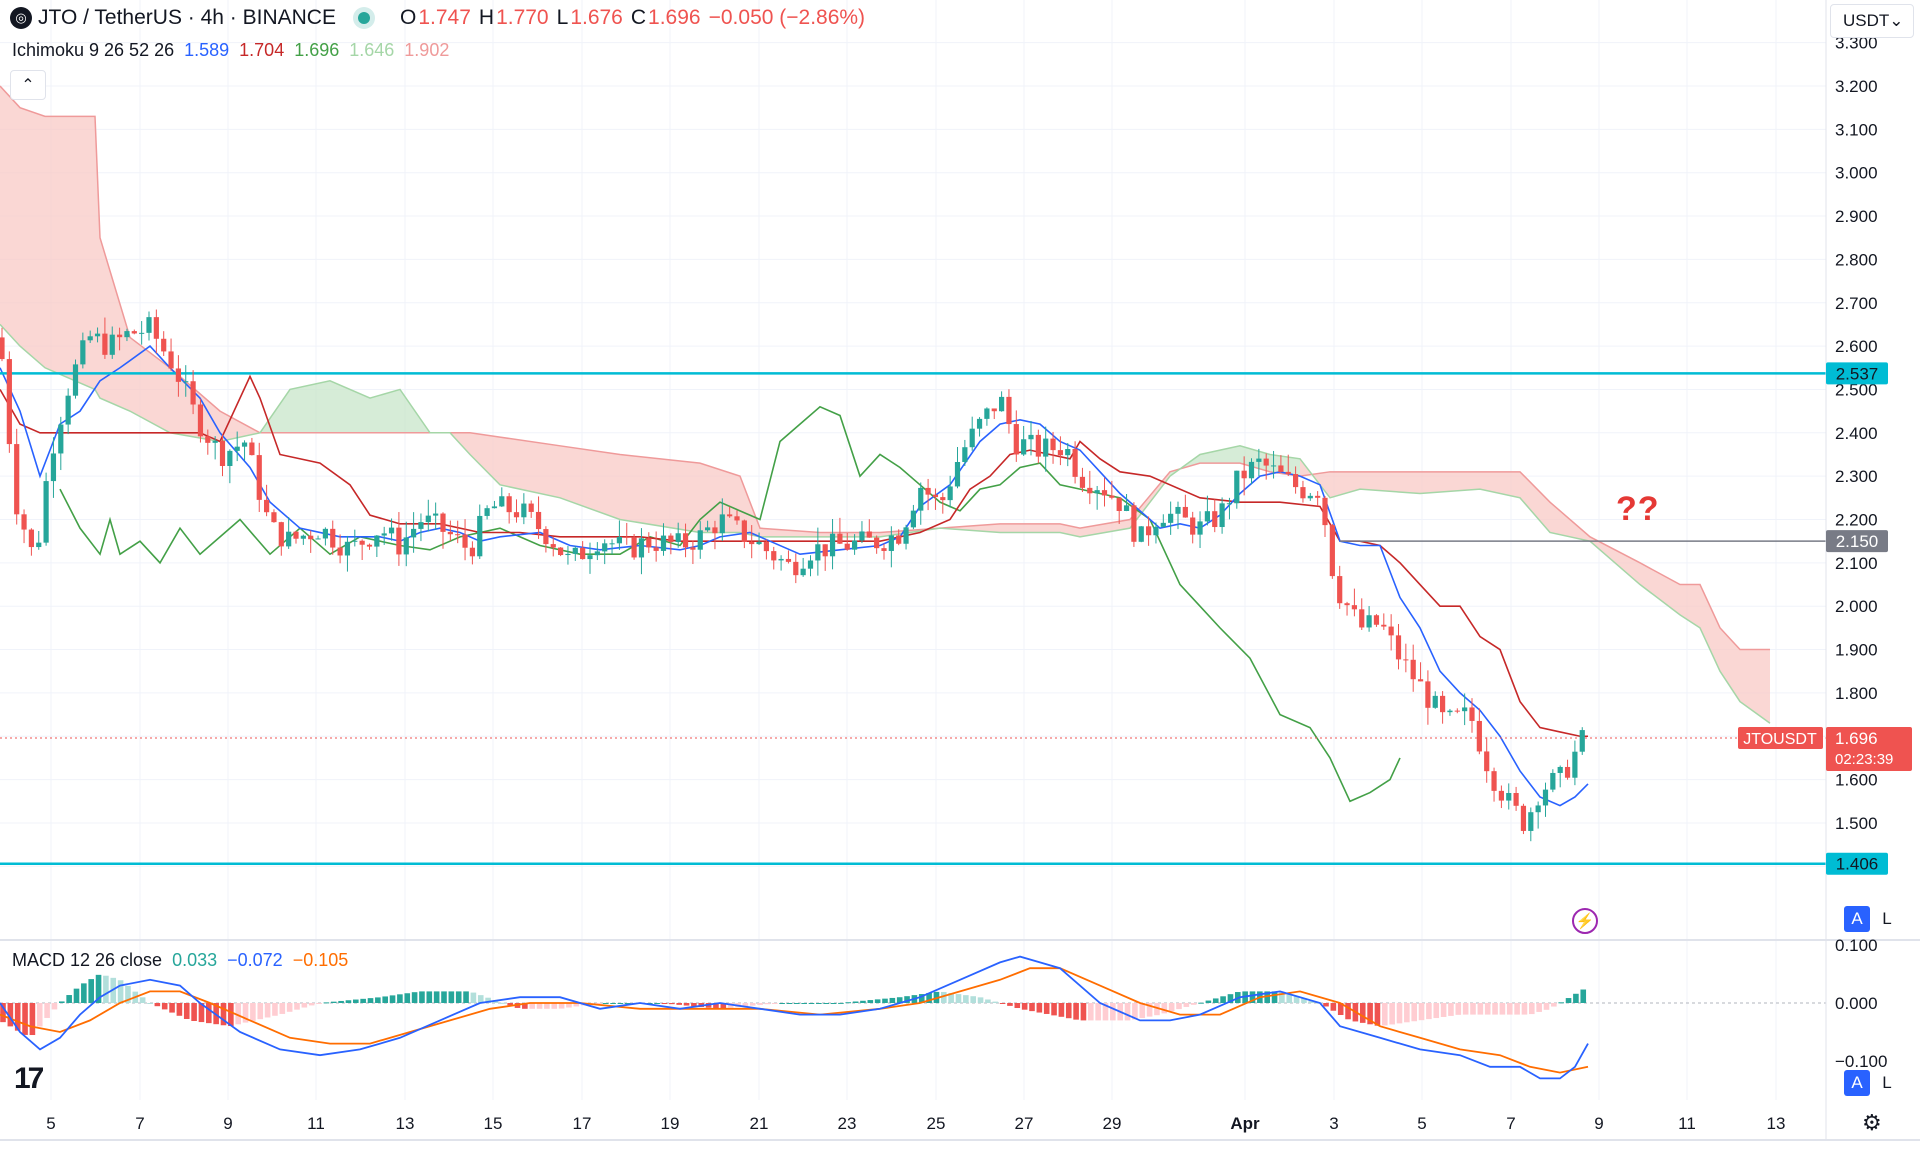 The image size is (1920, 1151). Describe the element at coordinates (1857, 1083) in the screenshot. I see `macd-auto-scale-button: A` at that location.